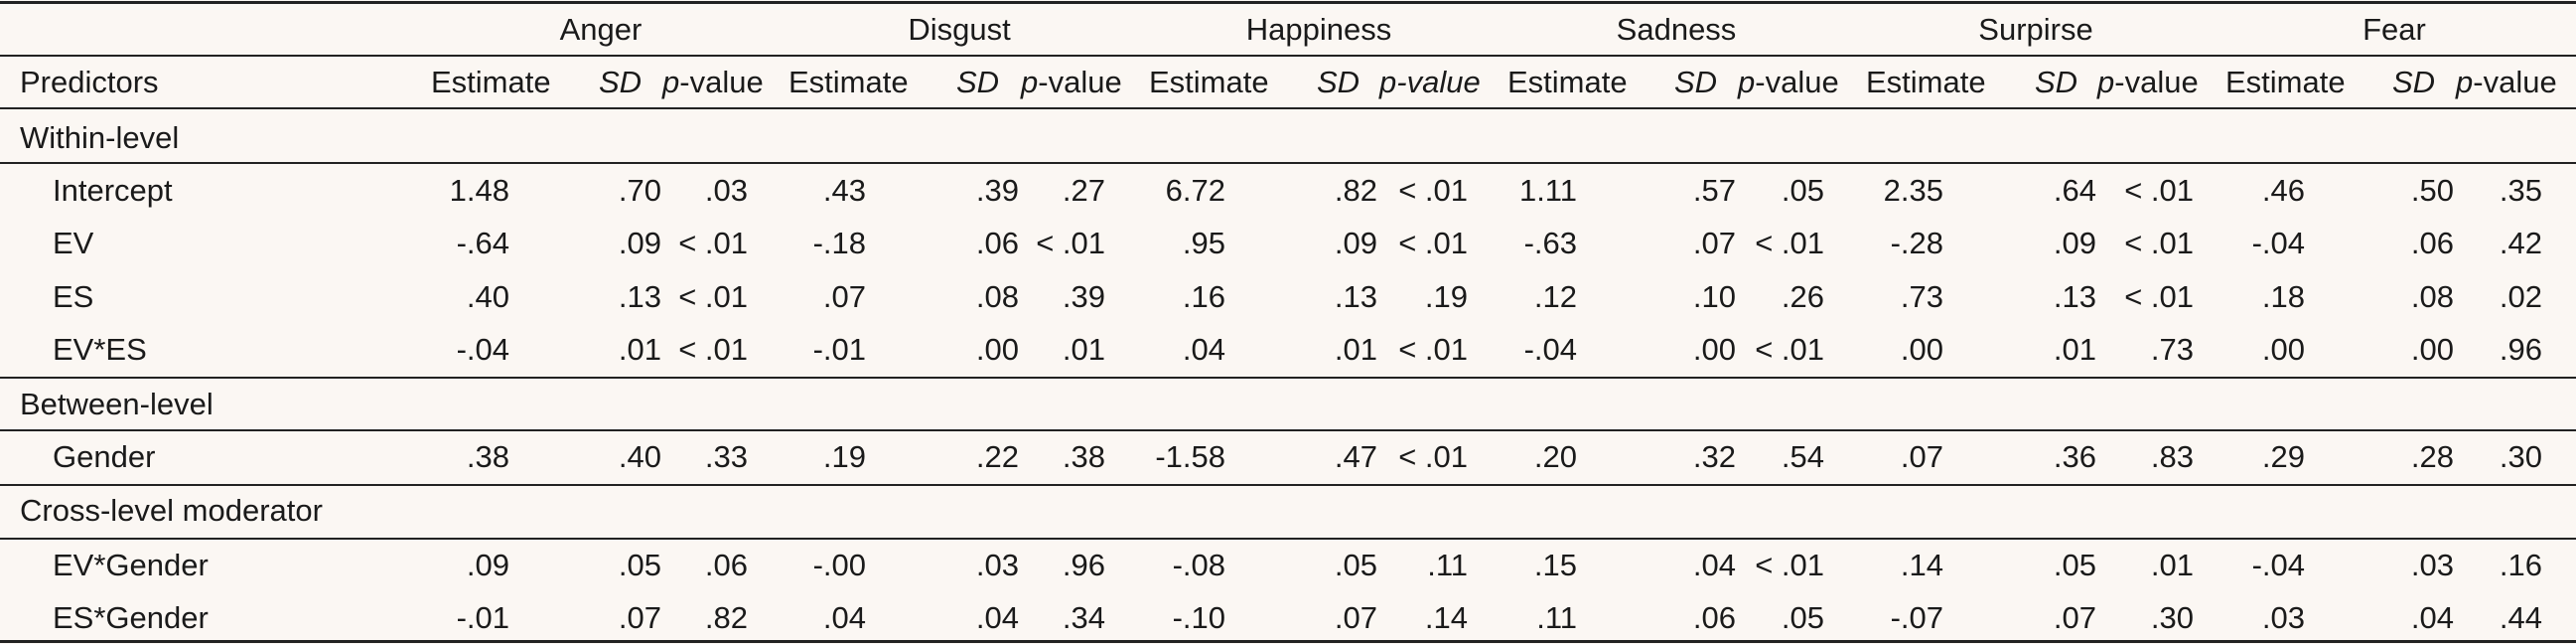 The width and height of the screenshot is (2576, 644). Describe the element at coordinates (2172, 349) in the screenshot. I see `p-value-cell: .73` at that location.